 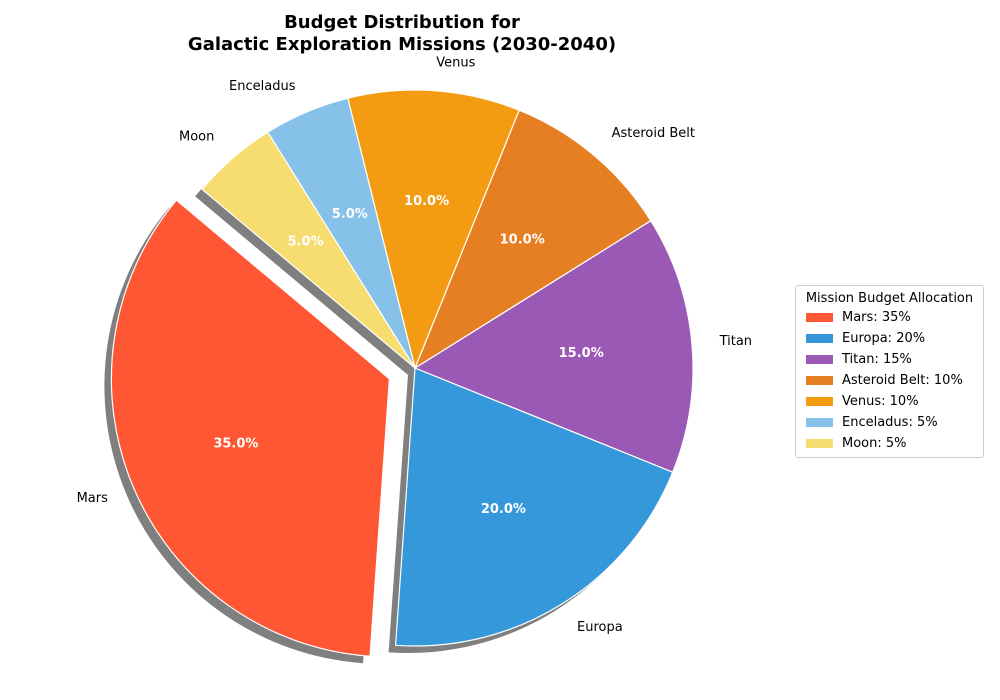 I want to click on legend-label-titan: Titan: 15%, so click(x=877, y=359).